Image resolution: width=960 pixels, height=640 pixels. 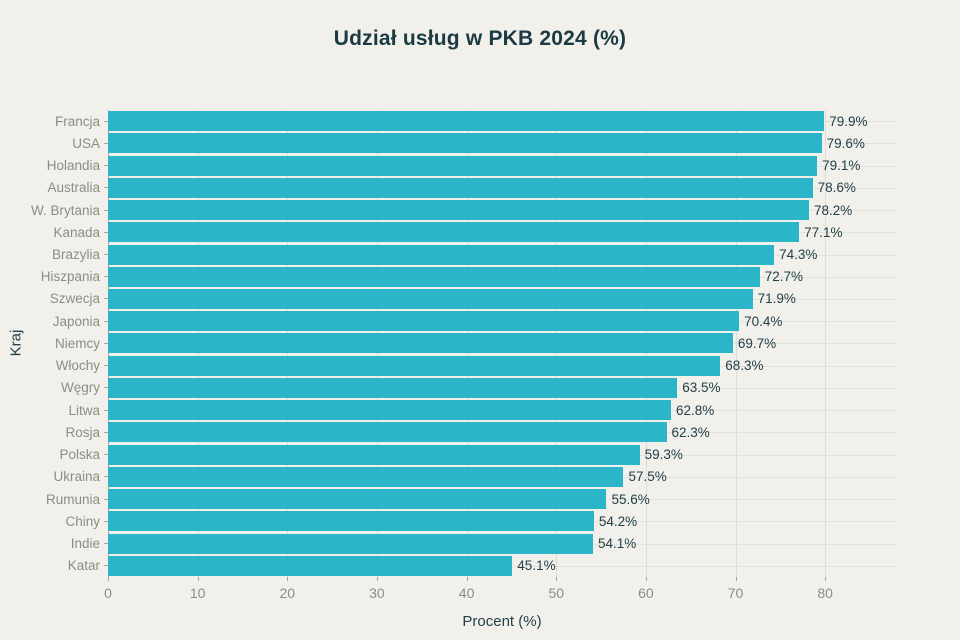 What do you see at coordinates (646, 593) in the screenshot?
I see `x-tick-label: 60` at bounding box center [646, 593].